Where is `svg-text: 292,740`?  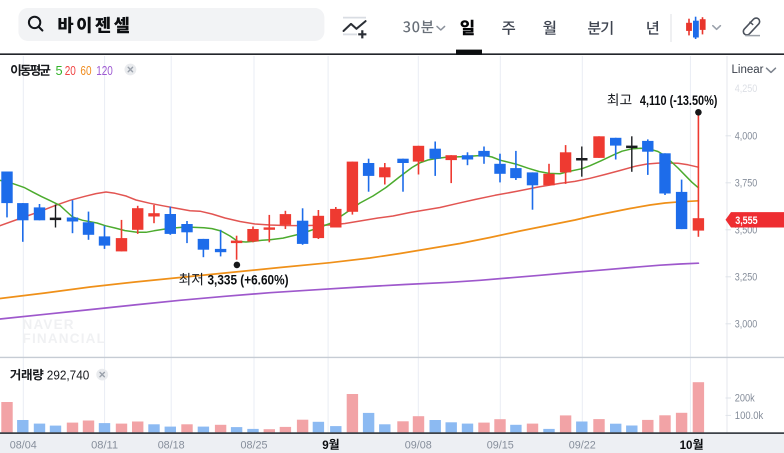 svg-text: 292,740 is located at coordinates (68, 374).